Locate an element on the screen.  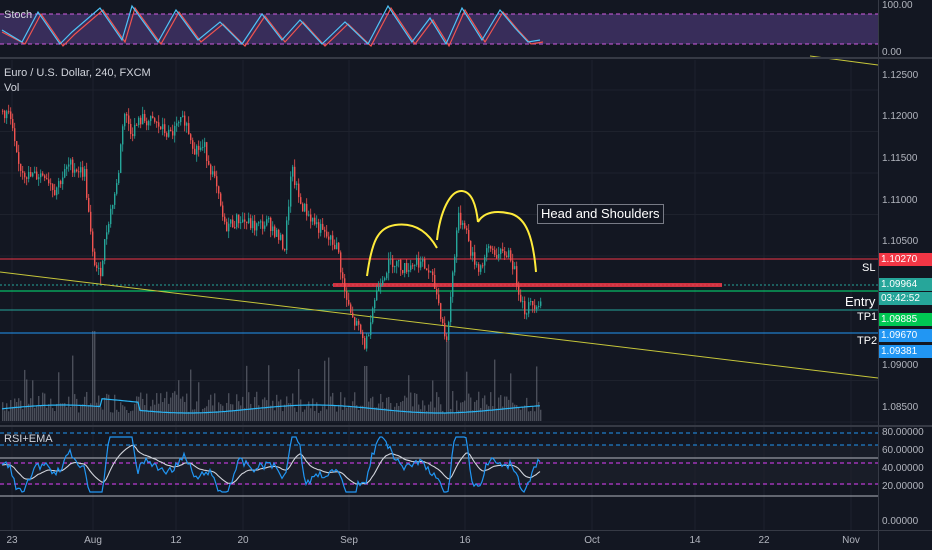
volume-ma-line is located at coordinates (271, 406).